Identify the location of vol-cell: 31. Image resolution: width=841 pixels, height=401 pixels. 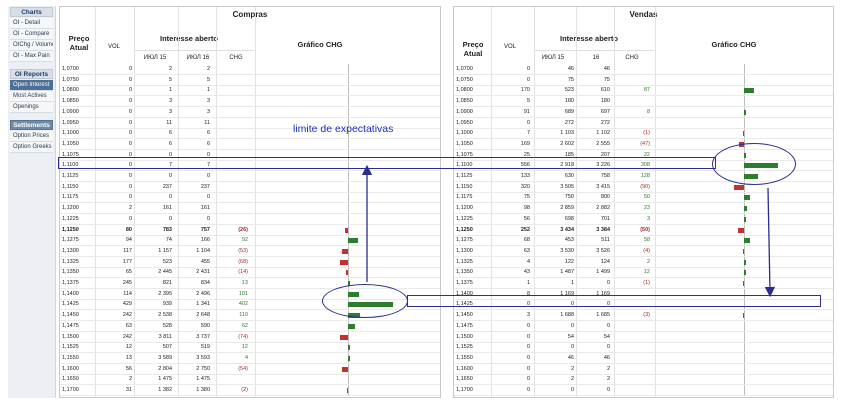
(128, 390).